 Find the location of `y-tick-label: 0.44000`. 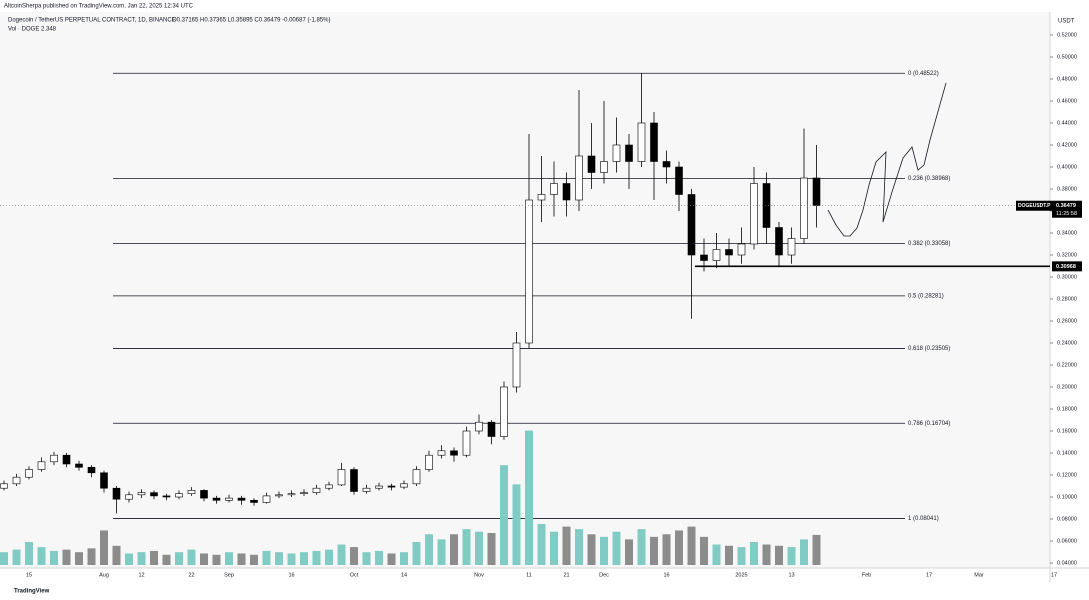

y-tick-label: 0.44000 is located at coordinates (1067, 123).